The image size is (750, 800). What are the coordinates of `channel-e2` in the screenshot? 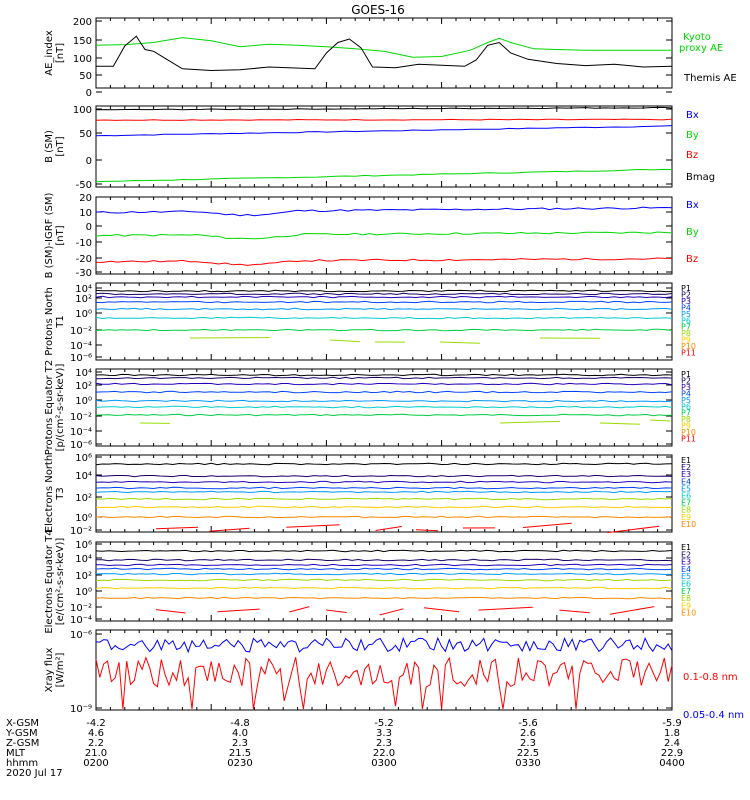 It's located at (384, 476).